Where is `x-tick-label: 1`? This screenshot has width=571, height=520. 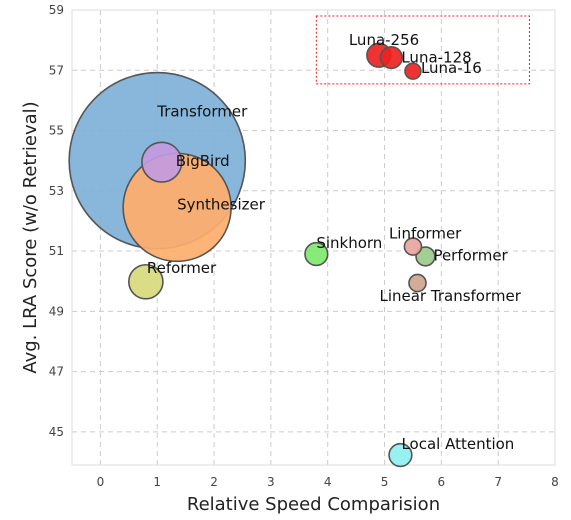
x-tick-label: 1 is located at coordinates (157, 482).